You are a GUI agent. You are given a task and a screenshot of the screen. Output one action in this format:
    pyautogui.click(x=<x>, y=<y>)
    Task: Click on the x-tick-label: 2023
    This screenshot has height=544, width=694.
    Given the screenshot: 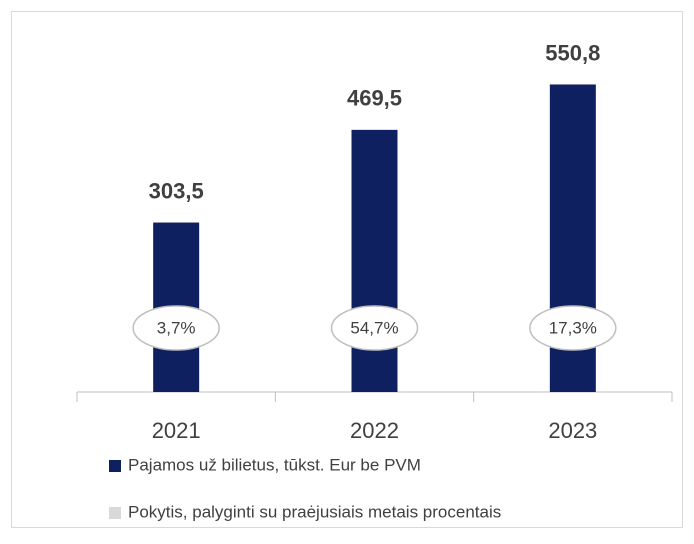 What is the action you would take?
    pyautogui.click(x=572, y=430)
    